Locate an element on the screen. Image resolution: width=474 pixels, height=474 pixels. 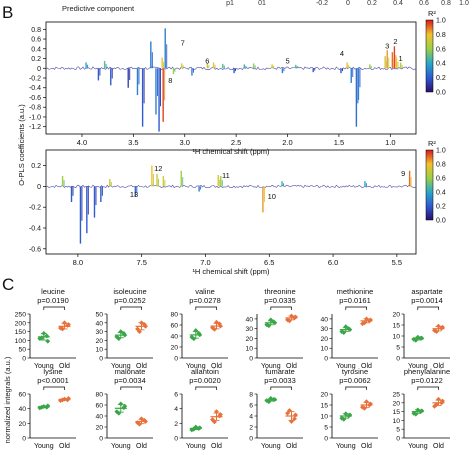
peak-annotation: 9 is located at coordinates (403, 173).